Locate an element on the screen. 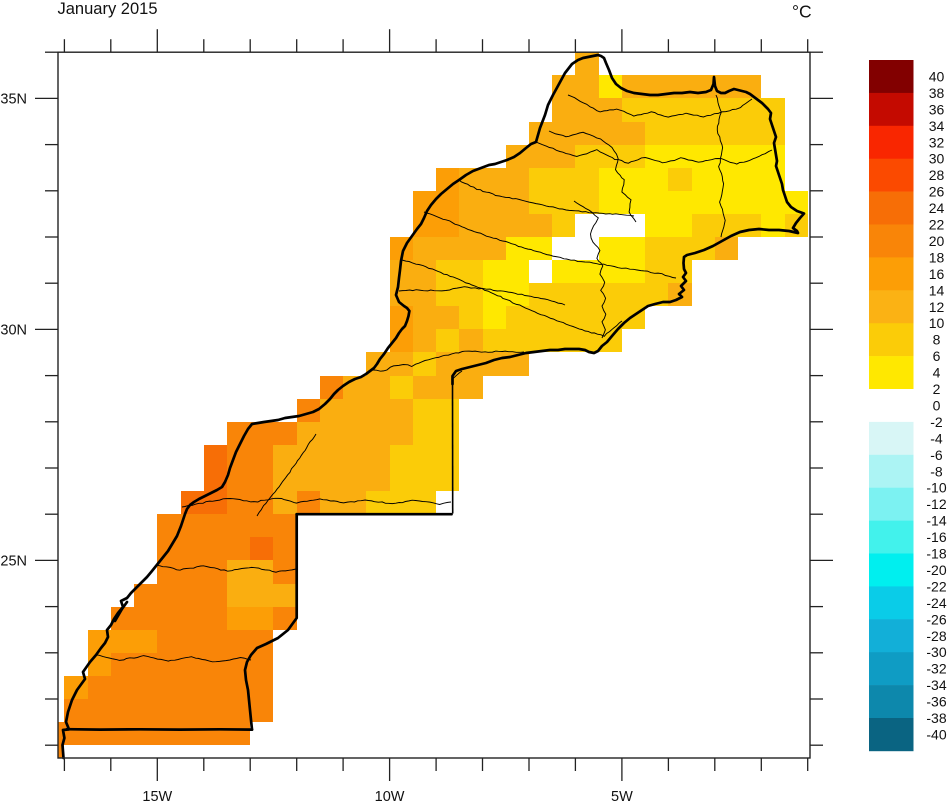 The width and height of the screenshot is (947, 809). svg-text: 40 is located at coordinates (937, 76).